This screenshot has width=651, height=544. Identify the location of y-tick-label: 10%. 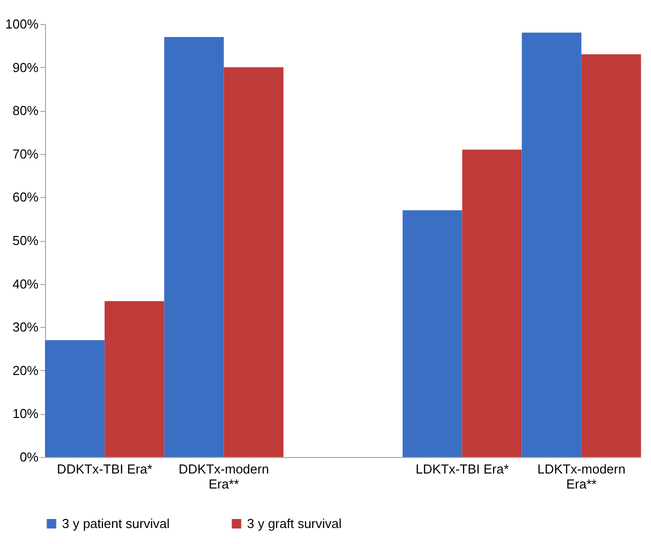
(25, 414).